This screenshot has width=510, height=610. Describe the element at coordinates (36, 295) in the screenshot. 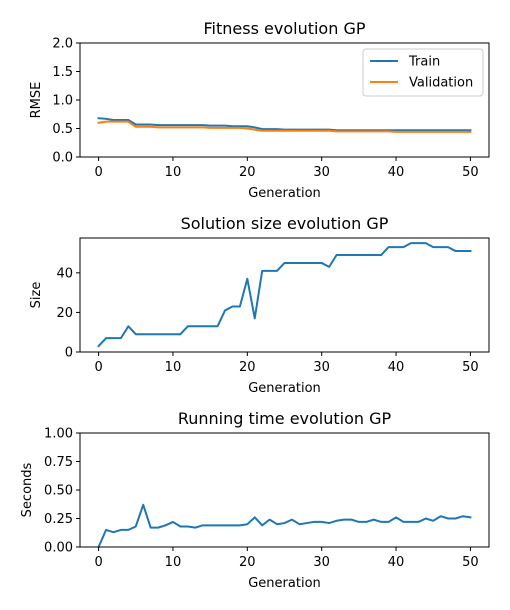

I see `y-axis-label: Size` at that location.